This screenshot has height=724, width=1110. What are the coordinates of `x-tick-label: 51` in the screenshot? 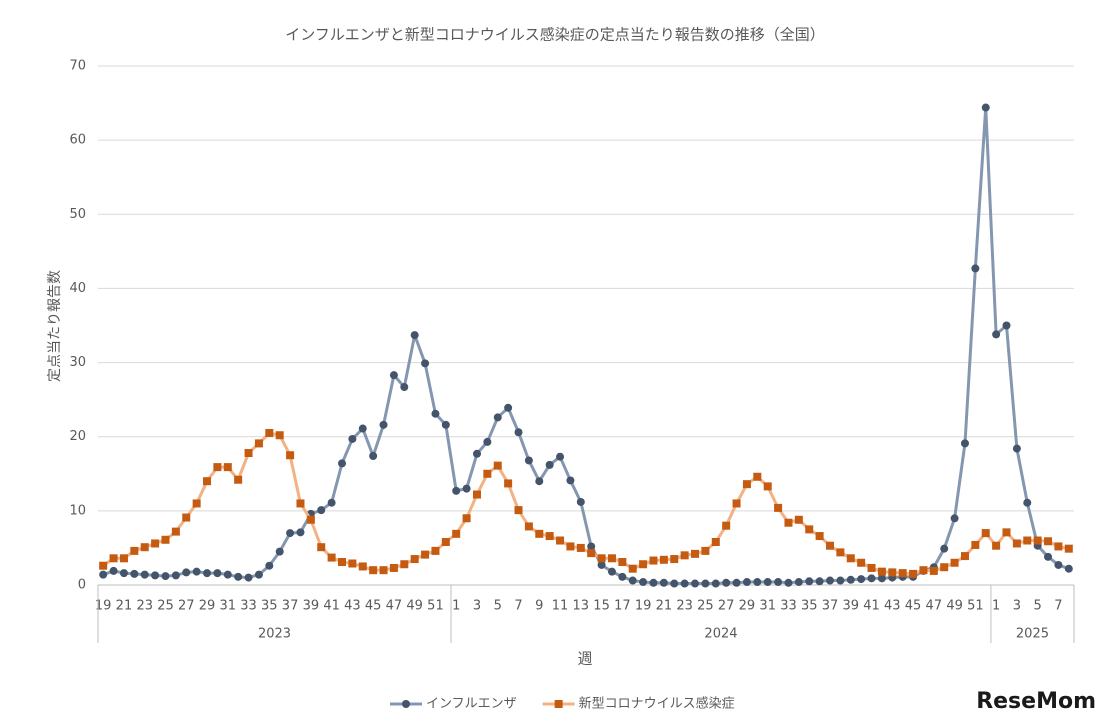 It's located at (435, 606).